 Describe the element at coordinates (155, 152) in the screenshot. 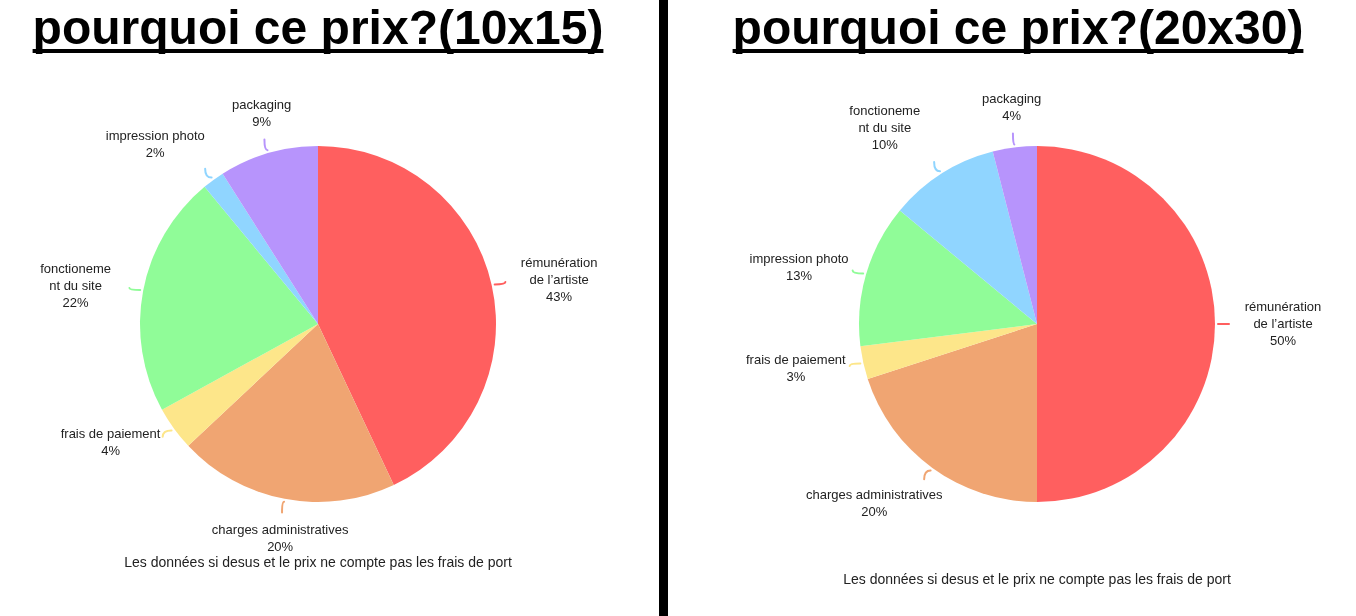

I see `data-label: 2%` at that location.